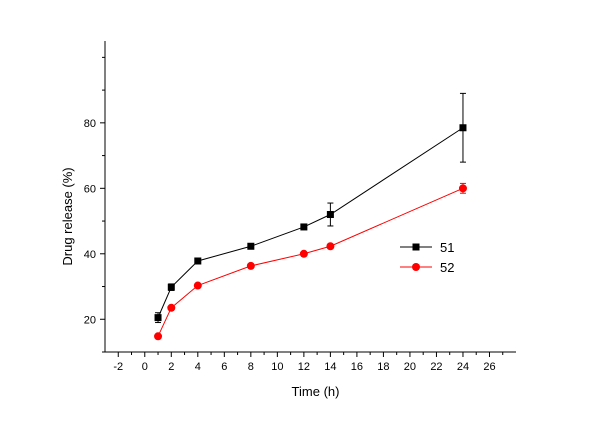 Image resolution: width=600 pixels, height=424 pixels. Describe the element at coordinates (90, 255) in the screenshot. I see `y-tick-label: 40` at that location.